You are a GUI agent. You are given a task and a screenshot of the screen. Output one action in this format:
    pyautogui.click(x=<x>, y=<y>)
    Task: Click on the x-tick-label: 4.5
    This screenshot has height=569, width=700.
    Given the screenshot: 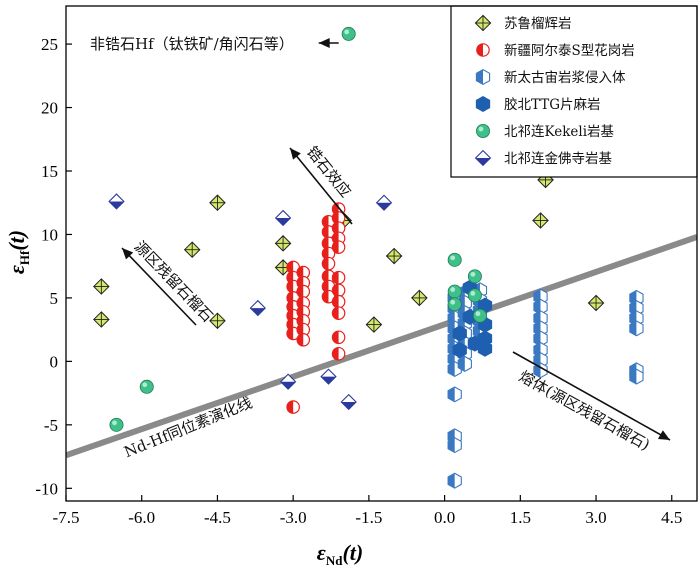 What is the action you would take?
    pyautogui.click(x=671, y=517)
    